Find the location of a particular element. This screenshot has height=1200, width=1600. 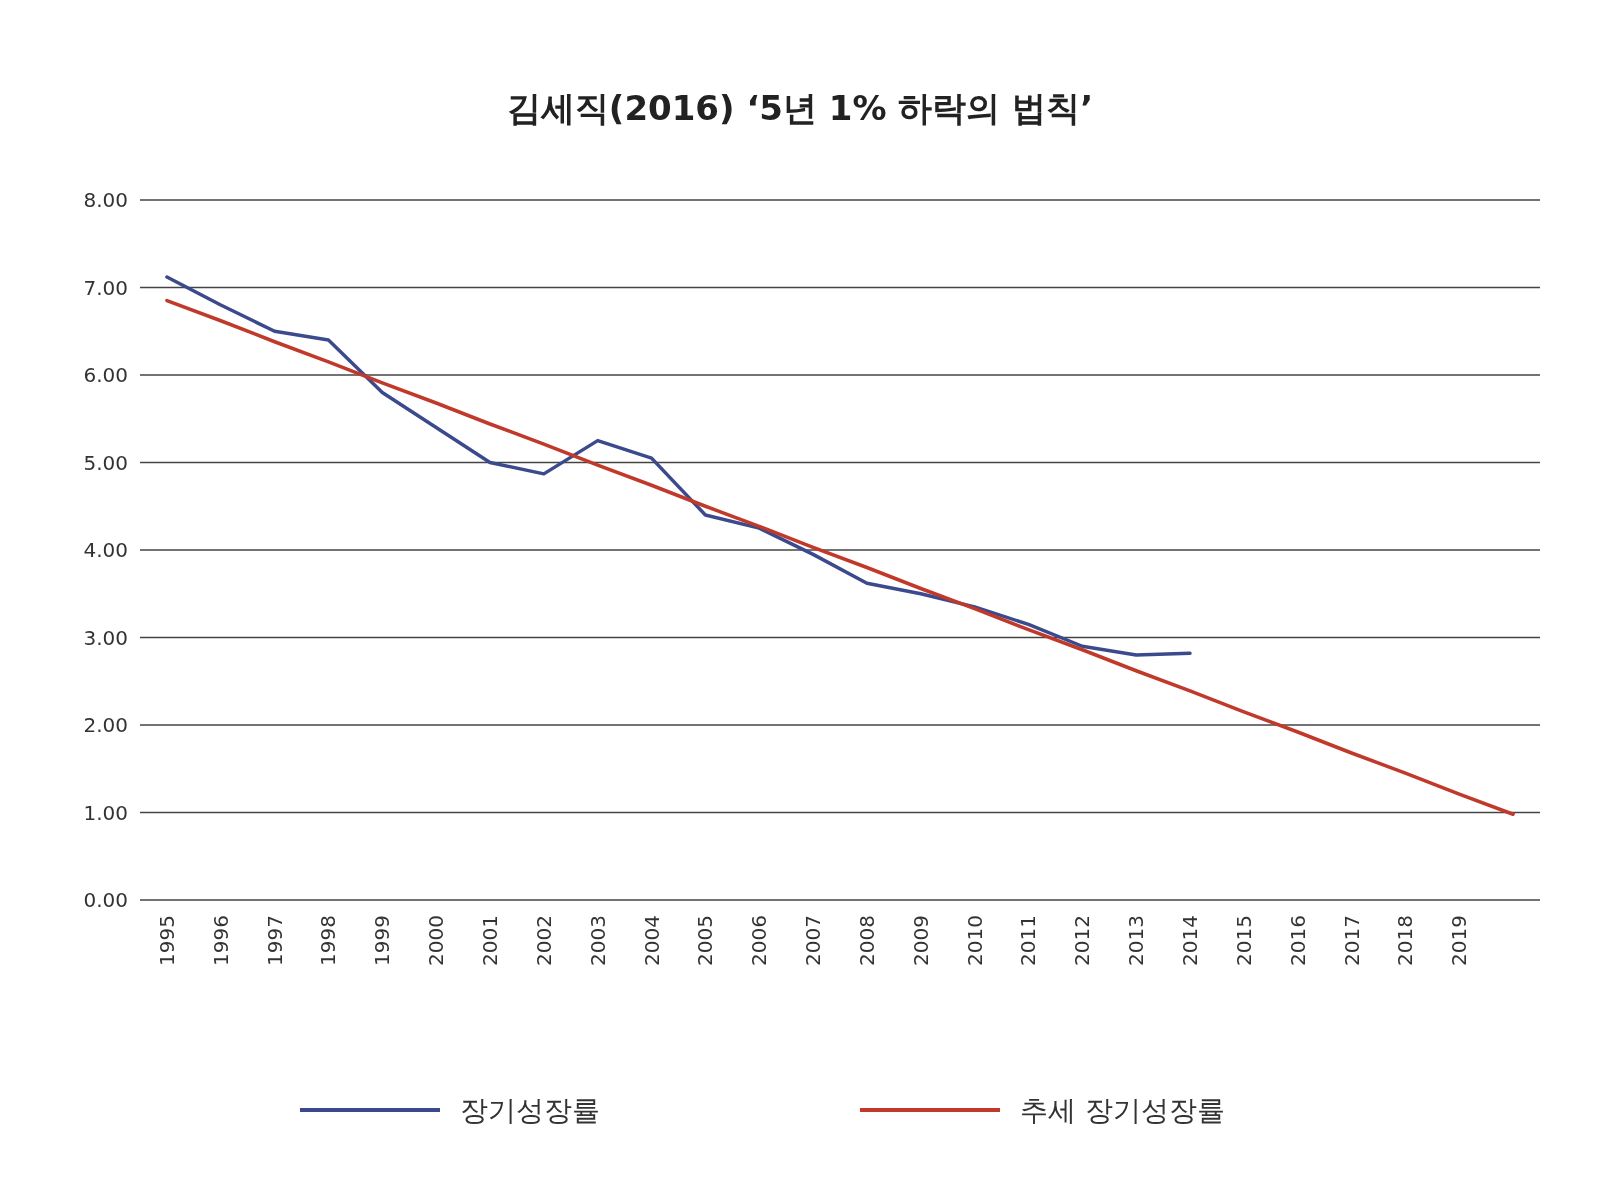

legend-label: 장기성장률 is located at coordinates (530, 1110).